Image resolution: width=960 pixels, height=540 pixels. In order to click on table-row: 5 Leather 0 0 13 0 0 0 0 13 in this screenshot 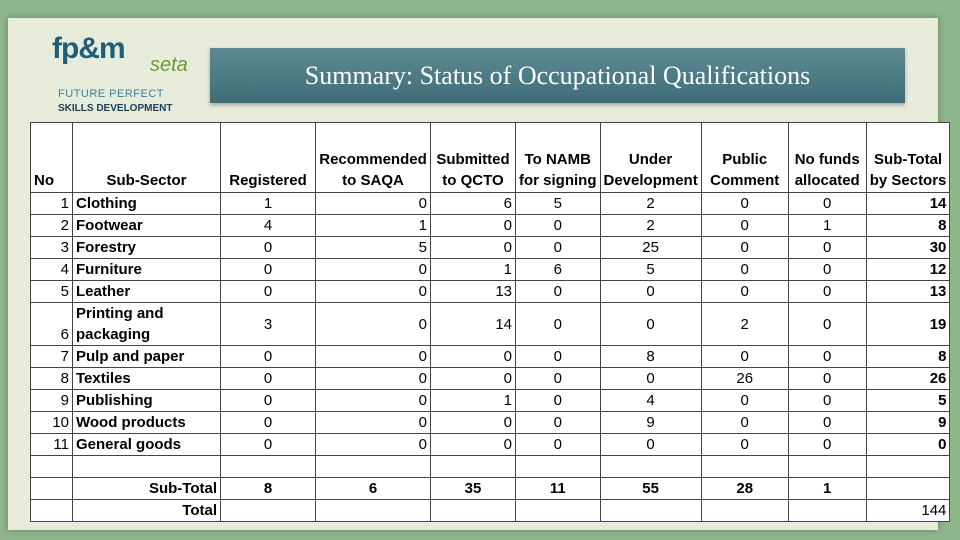, I will do `click(490, 291)`.